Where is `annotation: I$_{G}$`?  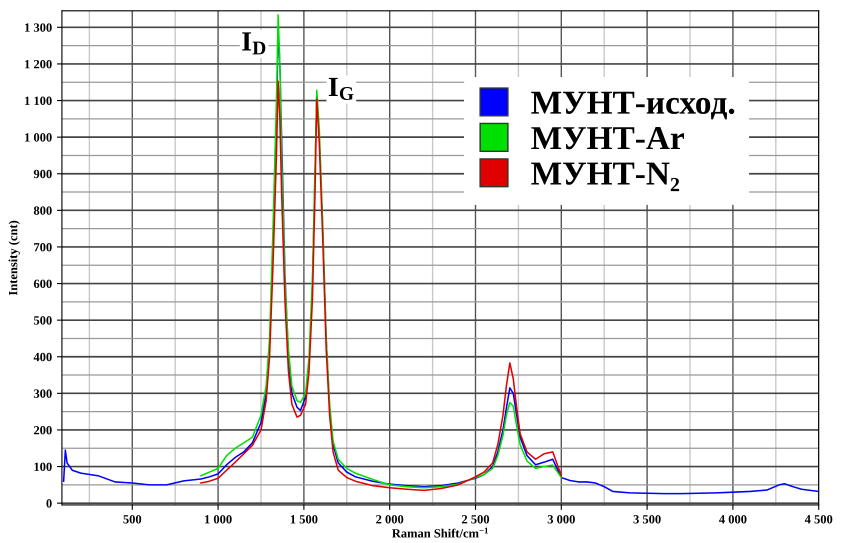
annotation: I$_{G}$ is located at coordinates (341, 89).